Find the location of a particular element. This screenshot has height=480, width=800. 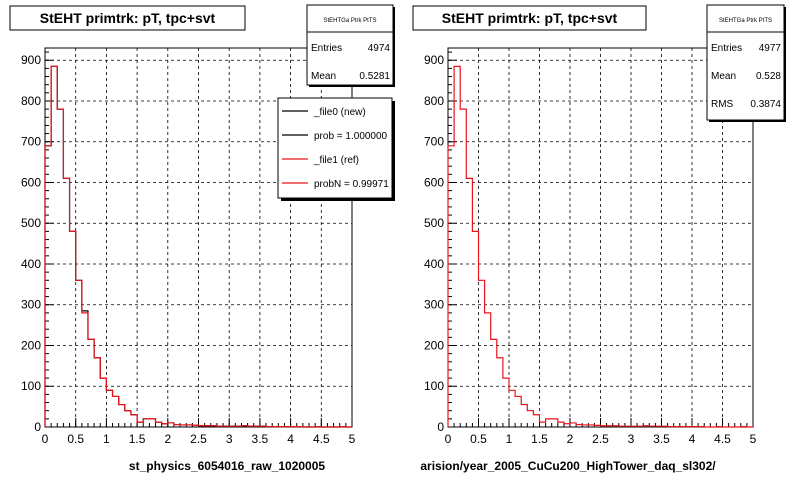

legend-label: _file0 (new) is located at coordinates (339, 112).